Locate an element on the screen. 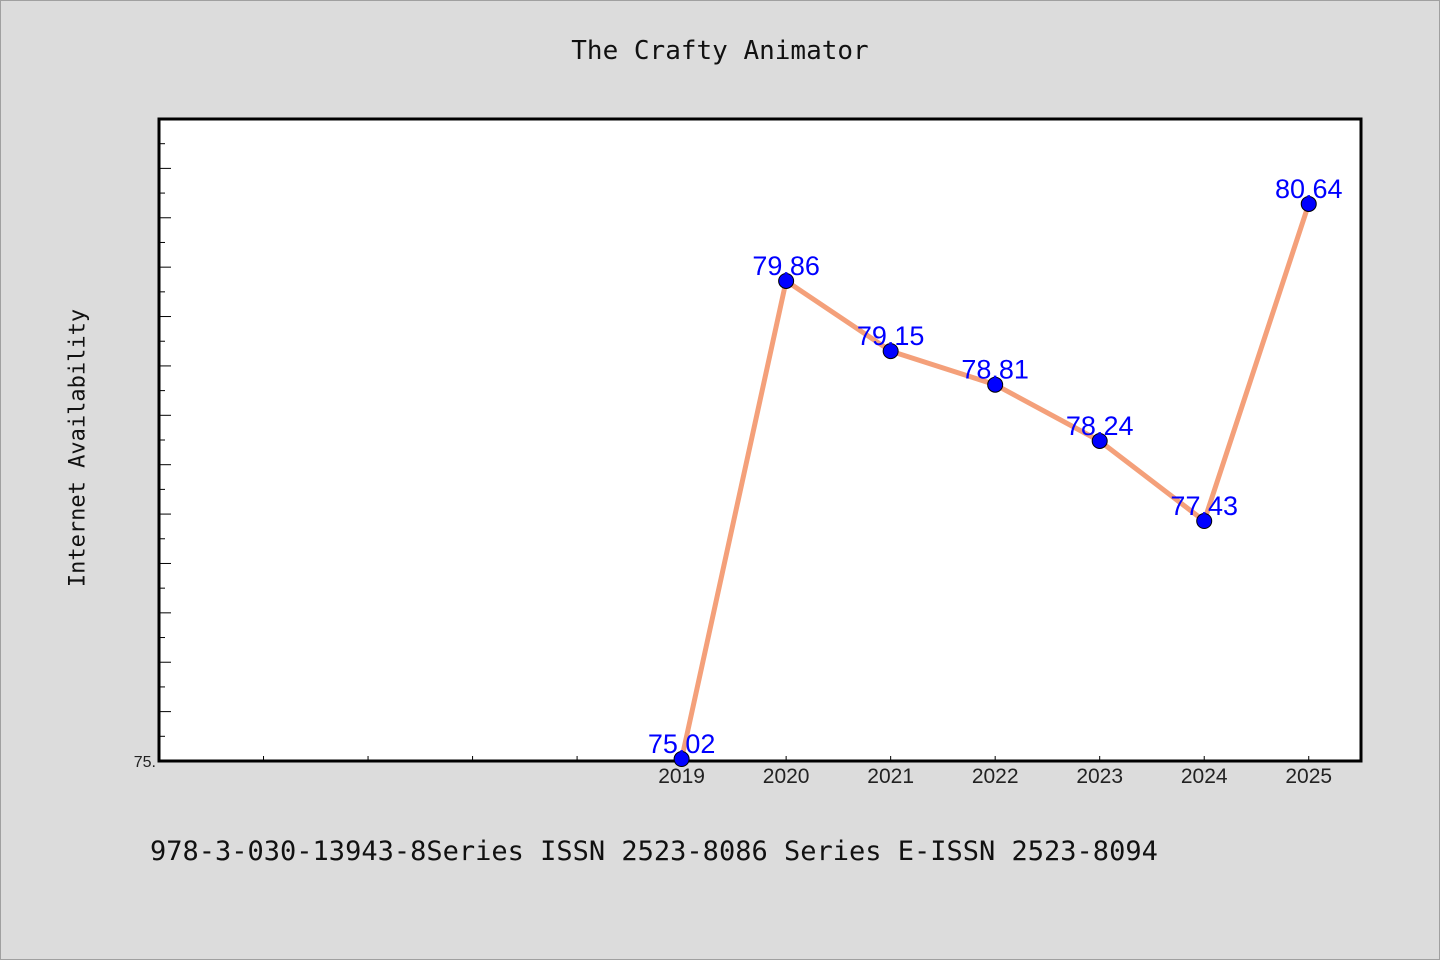 This screenshot has height=960, width=1440. x-tick-label: 2020 is located at coordinates (786, 776).